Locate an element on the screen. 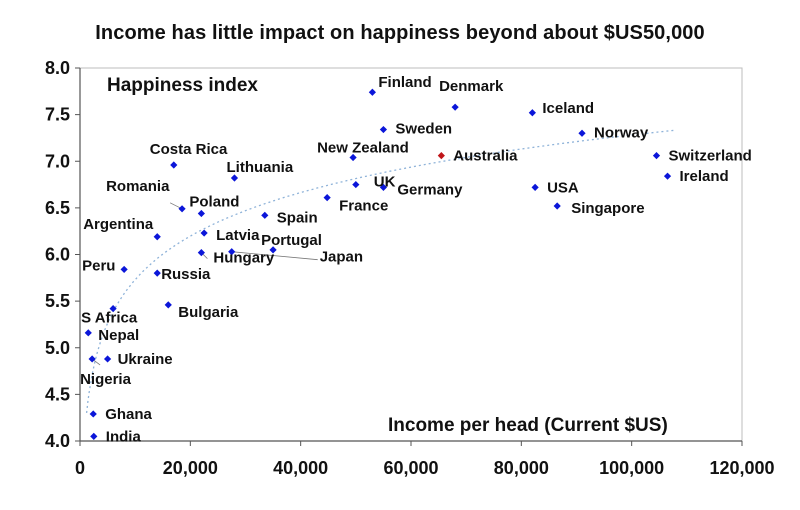 This screenshot has width=800, height=510. data-point-france is located at coordinates (327, 198).